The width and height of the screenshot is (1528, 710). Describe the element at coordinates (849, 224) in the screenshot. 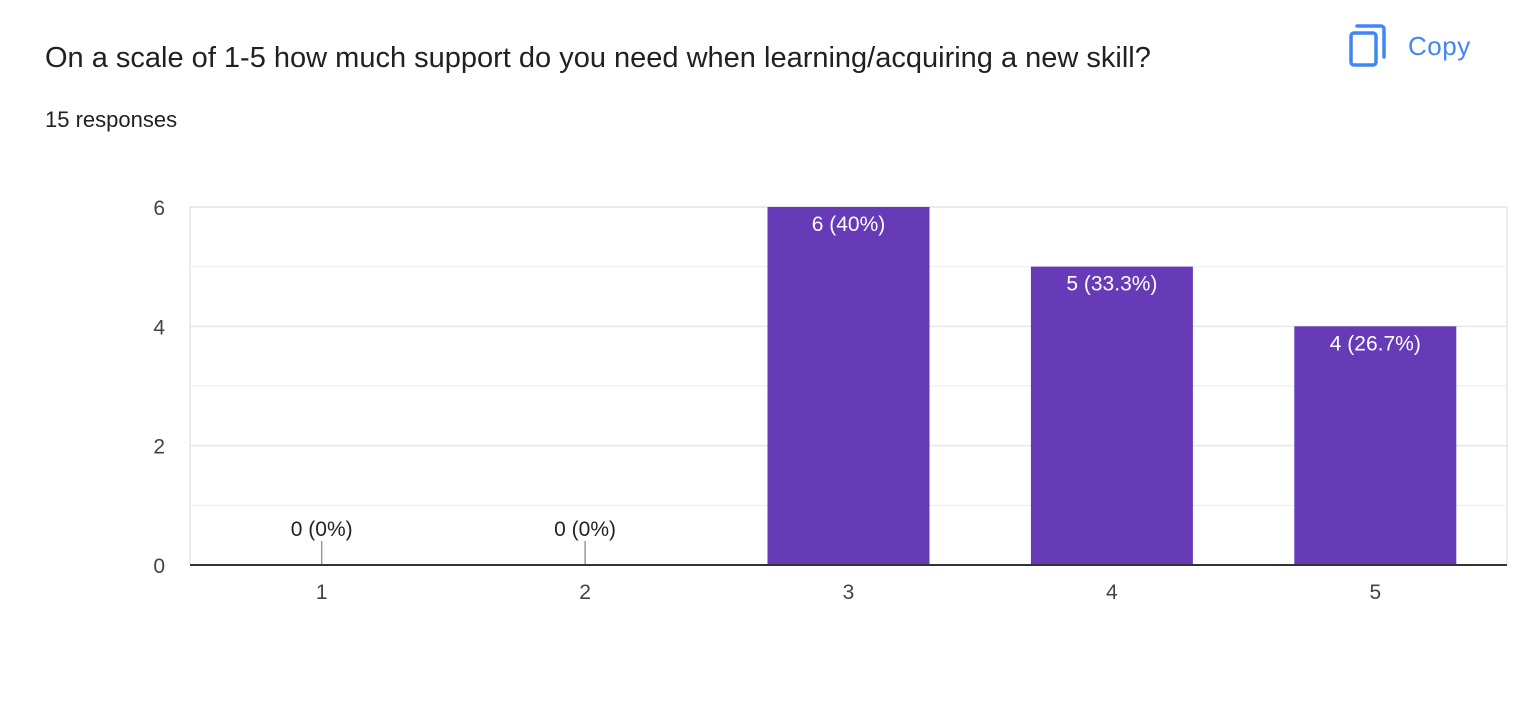

I see `bar-data-label: 6 (40%)` at that location.